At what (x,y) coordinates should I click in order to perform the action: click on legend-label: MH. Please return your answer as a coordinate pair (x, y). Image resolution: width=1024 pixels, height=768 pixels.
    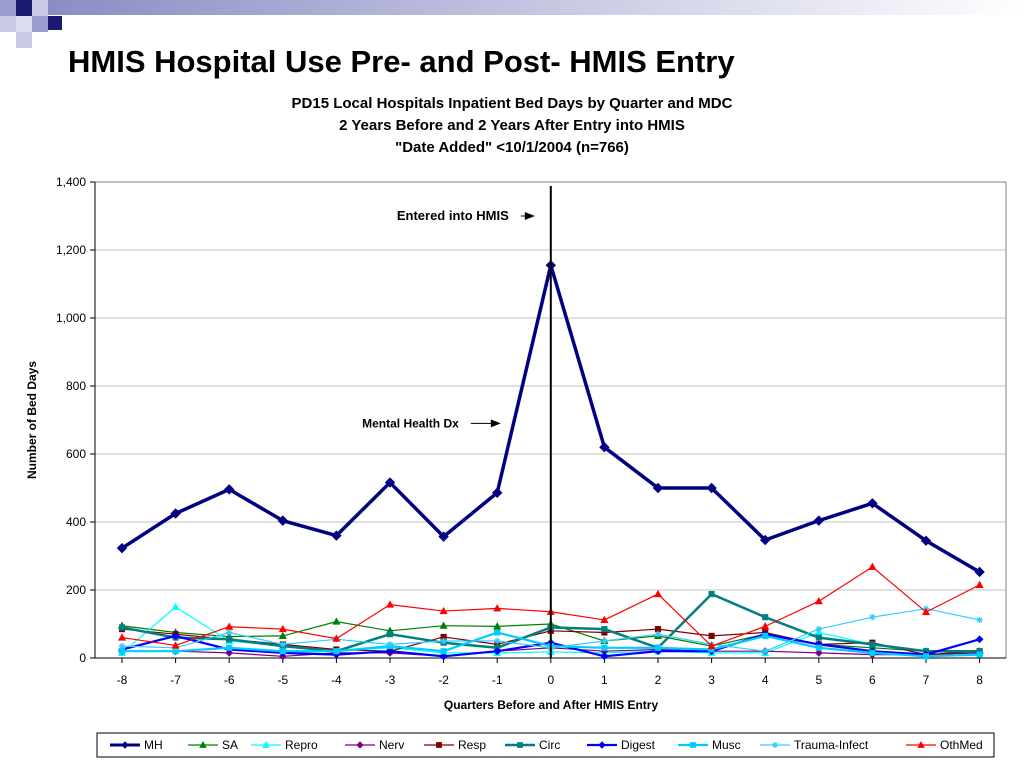
    Looking at the image, I should click on (153, 745).